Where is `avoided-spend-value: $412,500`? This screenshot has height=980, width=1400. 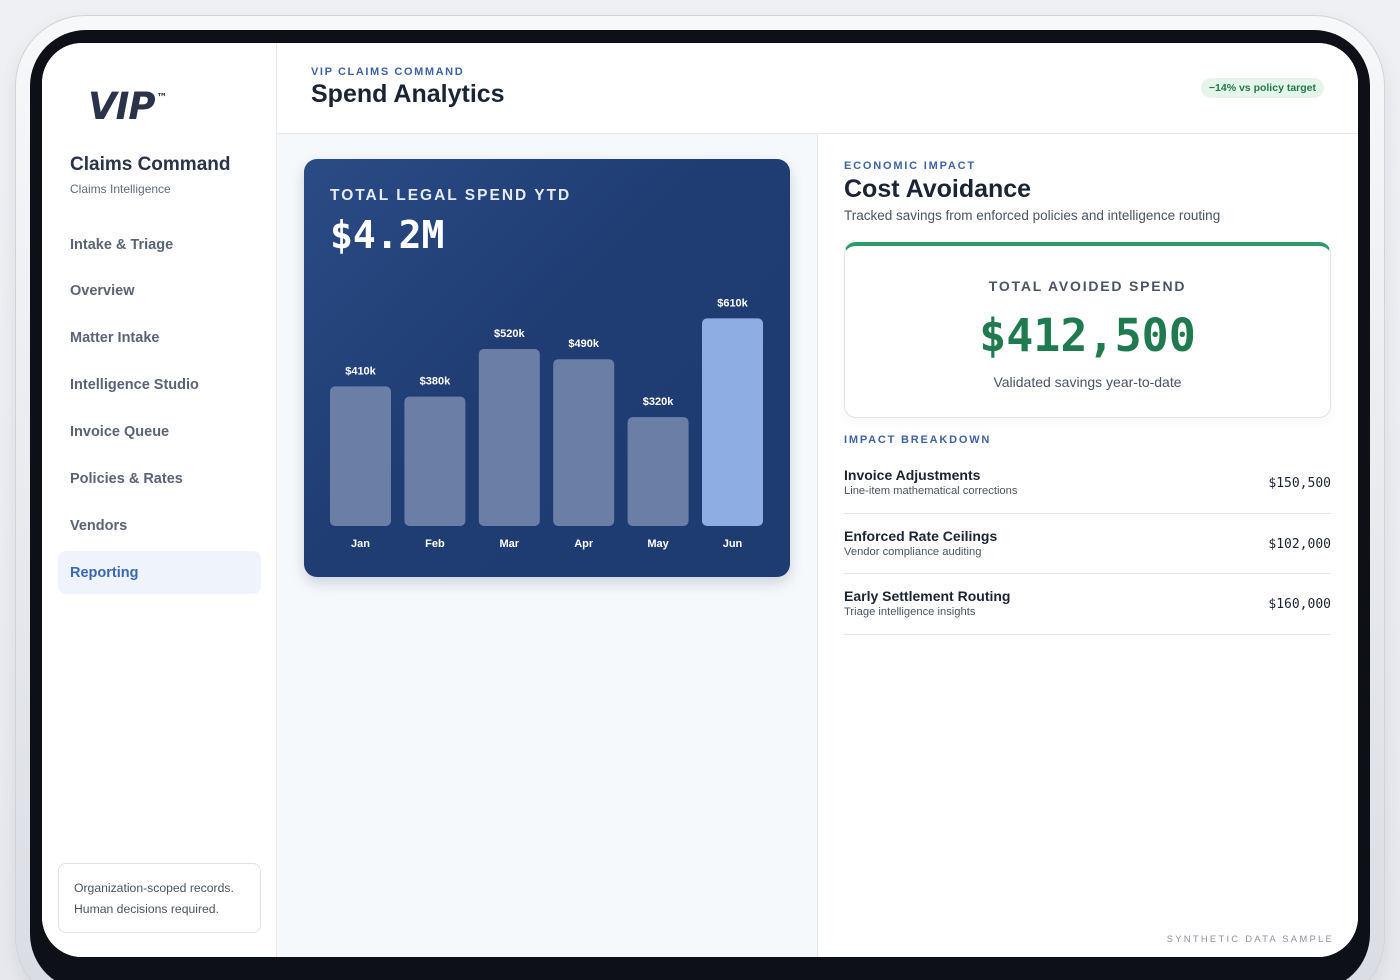
avoided-spend-value: $412,500 is located at coordinates (1087, 335).